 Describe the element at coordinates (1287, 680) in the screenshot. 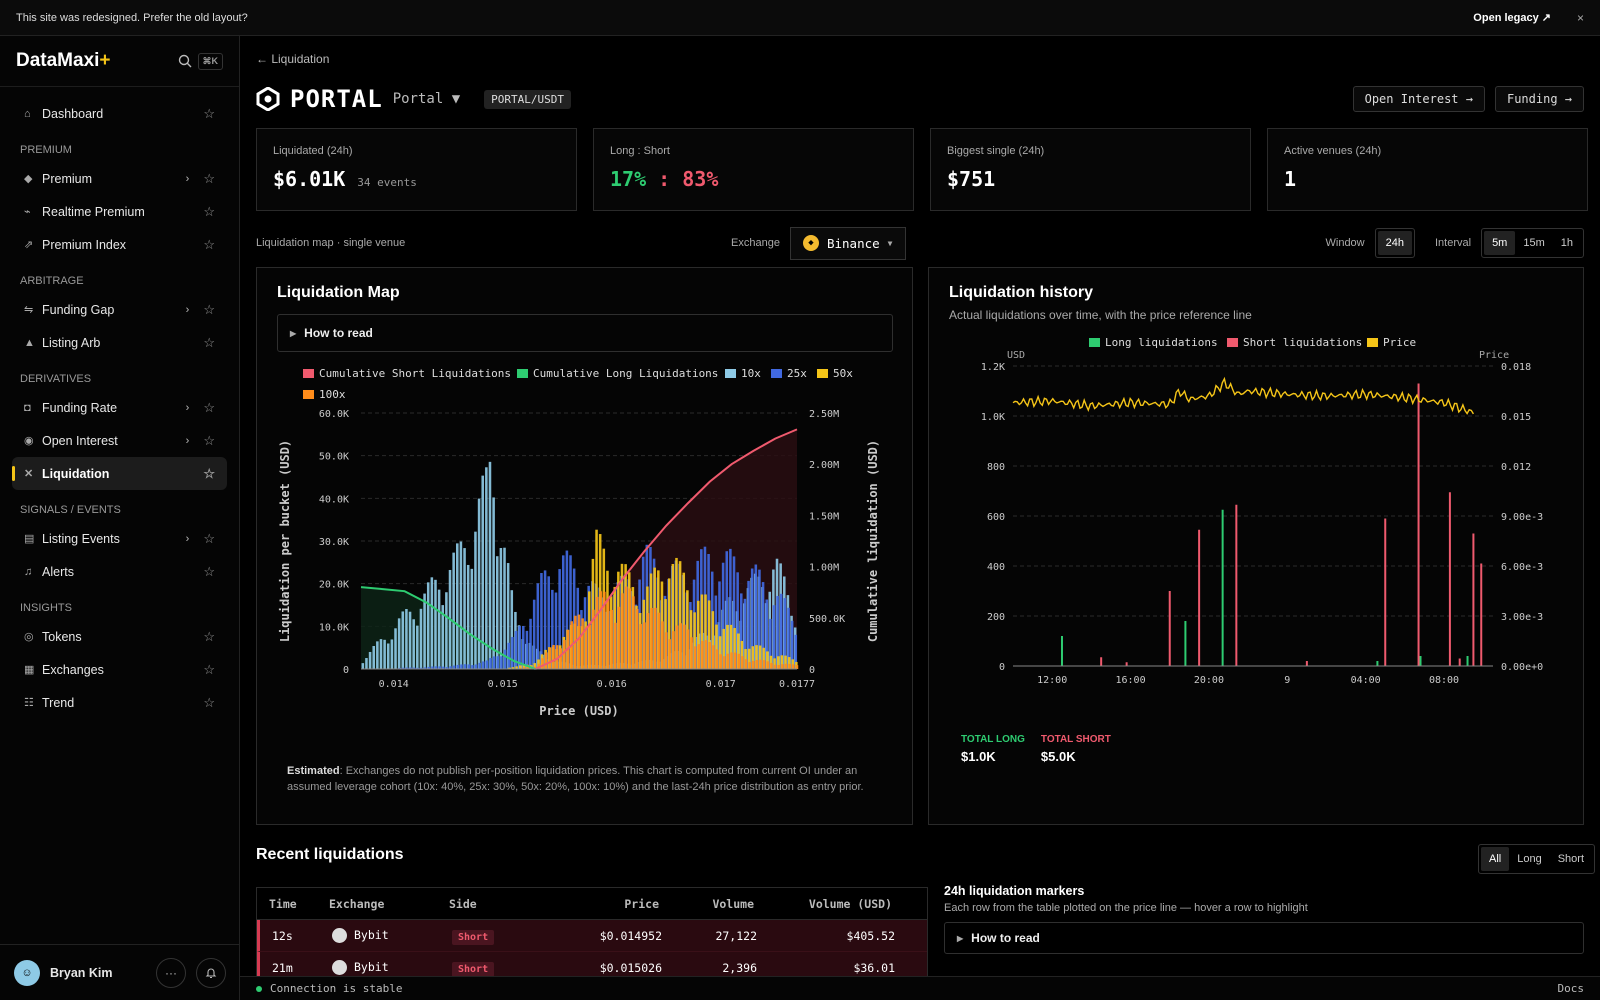

I see `x-tick-label: 9` at that location.